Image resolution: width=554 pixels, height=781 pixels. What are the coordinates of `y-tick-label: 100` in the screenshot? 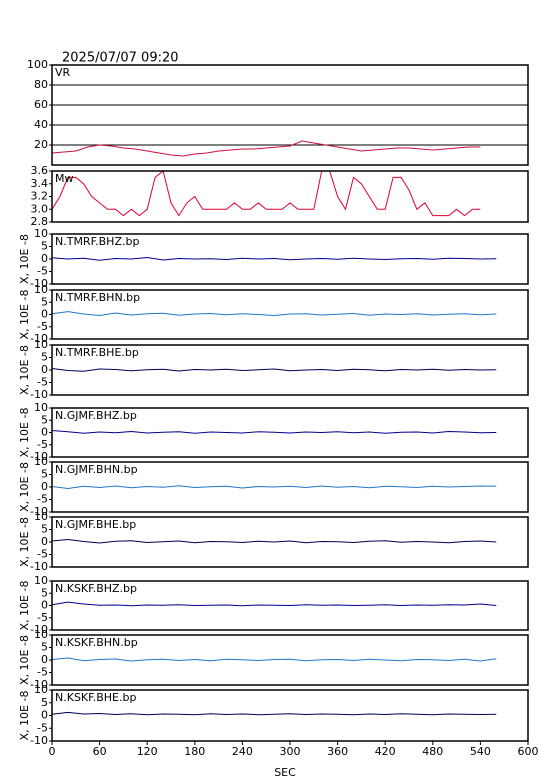 It's located at (37, 64).